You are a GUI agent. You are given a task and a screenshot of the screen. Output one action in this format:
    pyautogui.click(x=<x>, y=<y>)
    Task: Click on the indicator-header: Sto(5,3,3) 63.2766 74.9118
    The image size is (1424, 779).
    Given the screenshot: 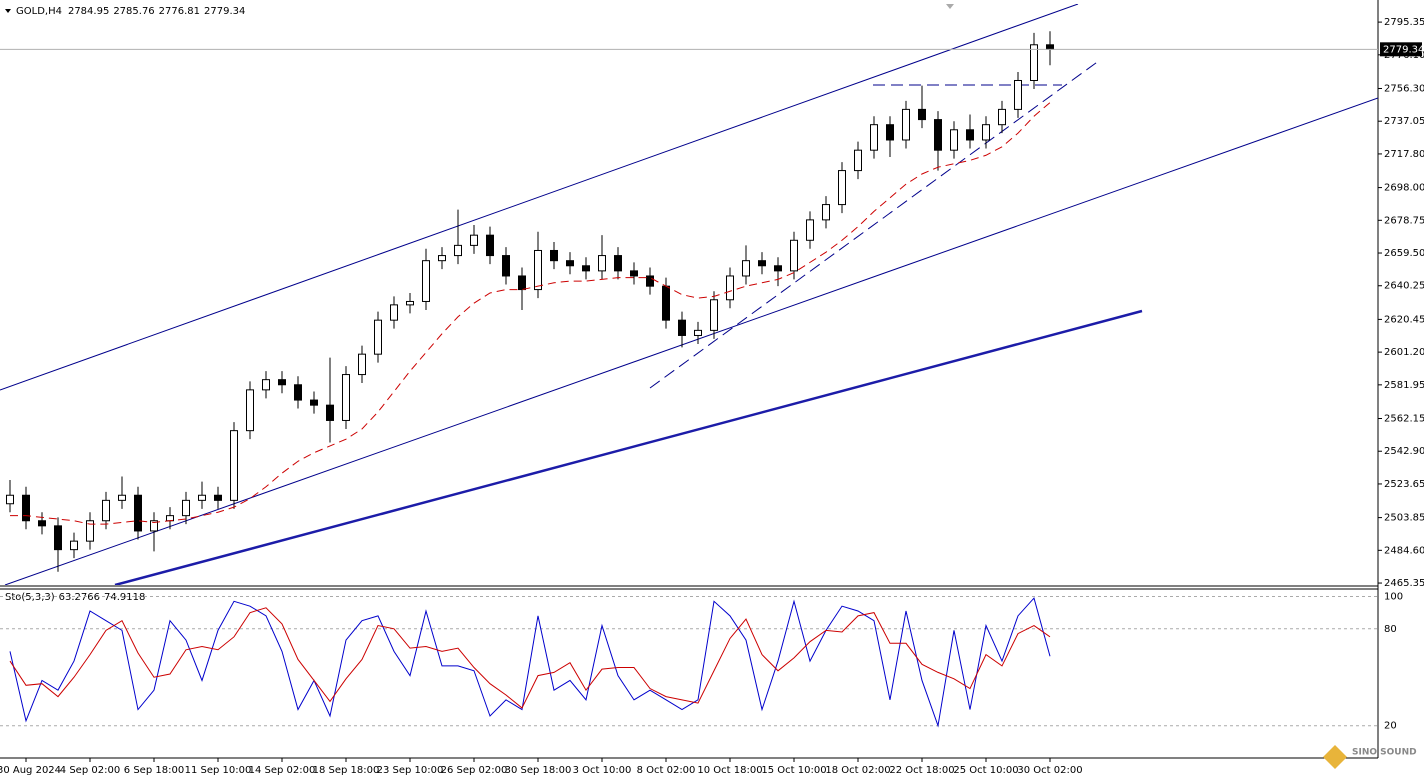 What is the action you would take?
    pyautogui.click(x=75, y=597)
    